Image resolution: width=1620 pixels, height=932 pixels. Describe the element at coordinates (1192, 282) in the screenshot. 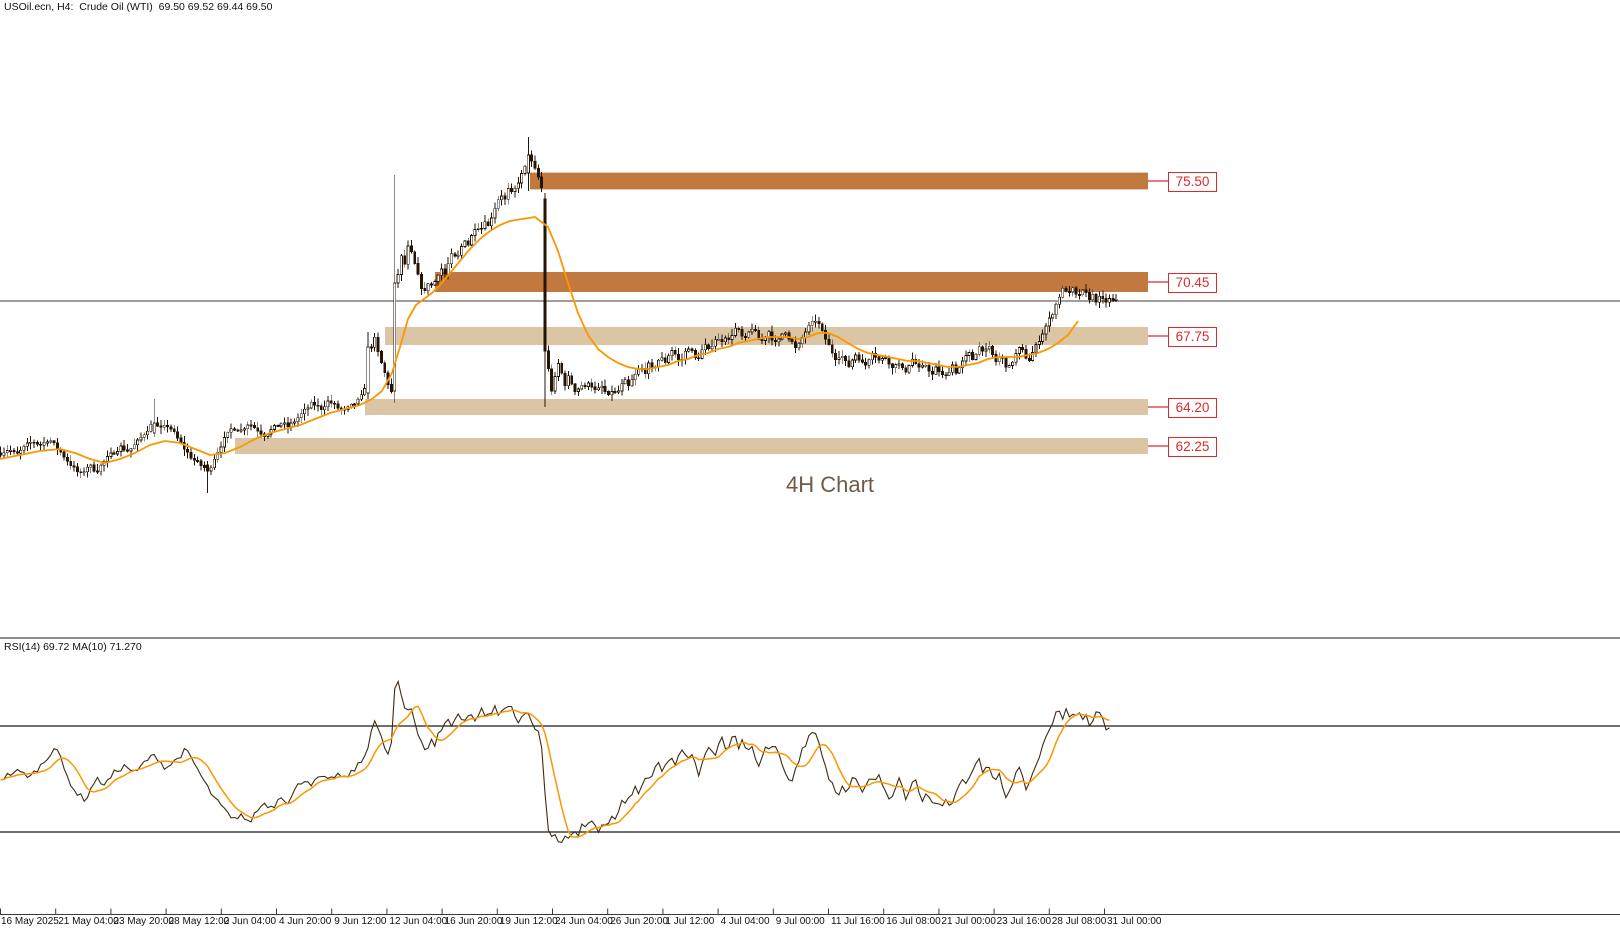

I see `price-level-label: 70.45` at that location.